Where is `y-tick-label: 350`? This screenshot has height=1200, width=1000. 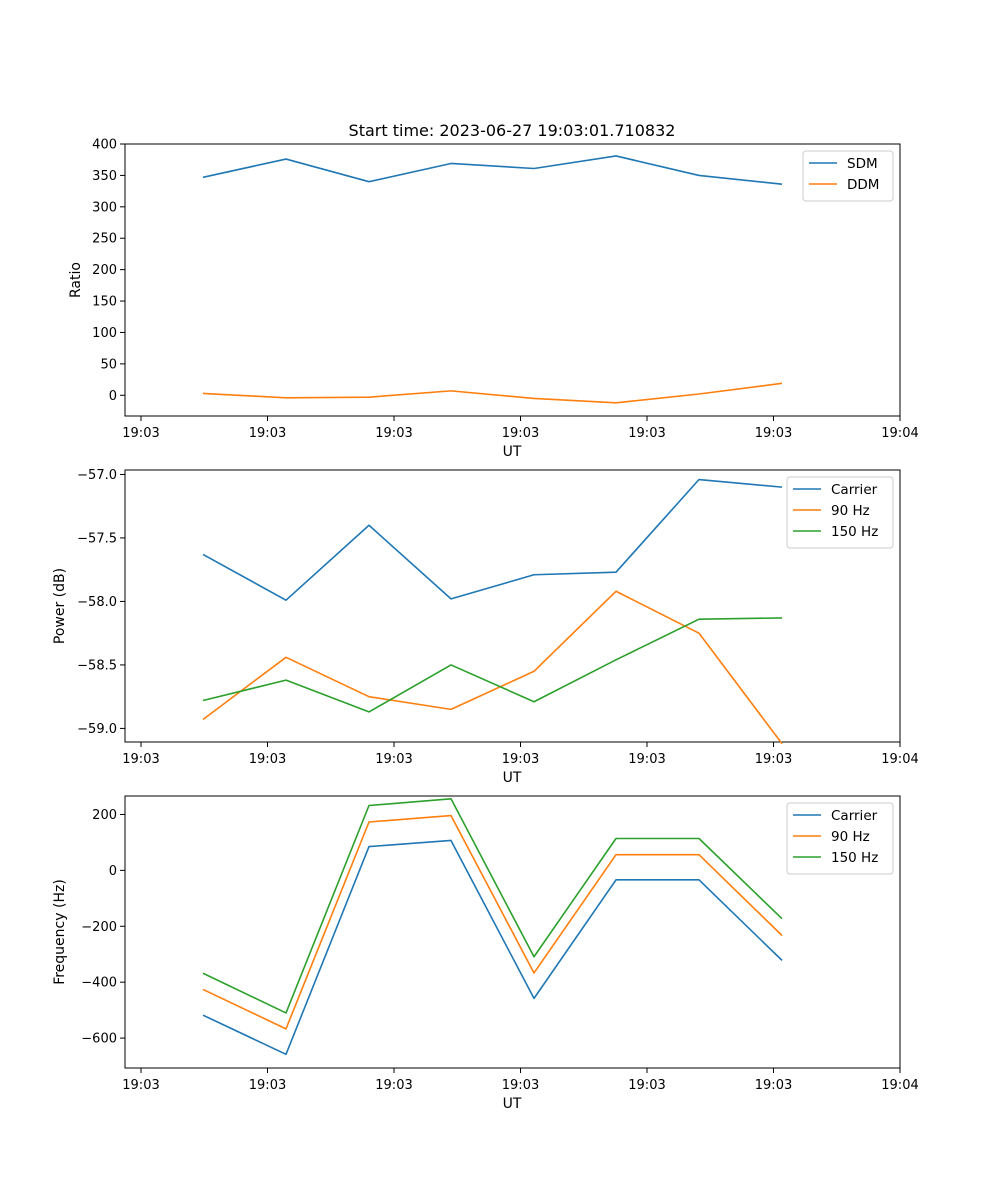 y-tick-label: 350 is located at coordinates (104, 176).